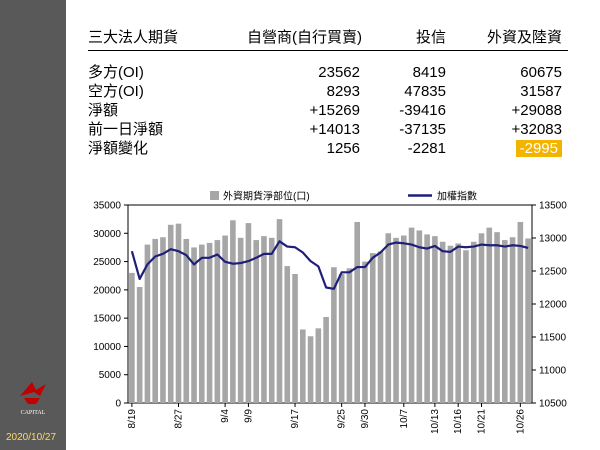 The height and width of the screenshot is (450, 600). I want to click on header-institutions: 三大法人期貨, so click(133, 37).